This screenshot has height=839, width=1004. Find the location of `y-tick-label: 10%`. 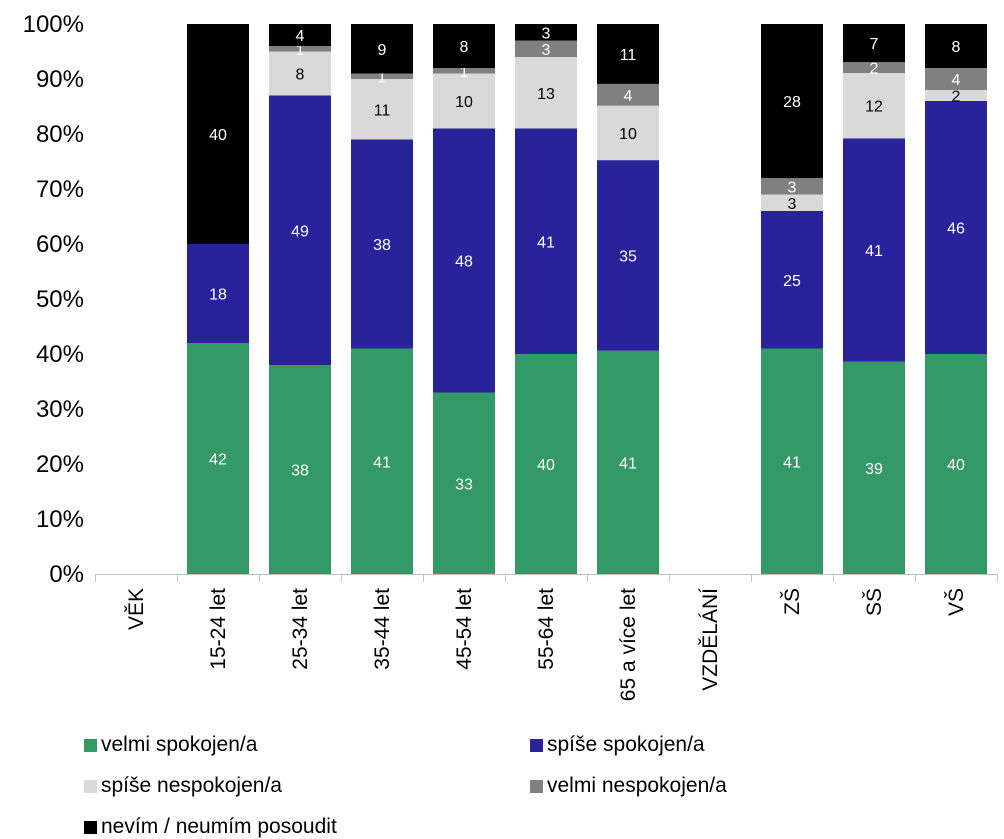

y-tick-label: 10% is located at coordinates (60, 519).